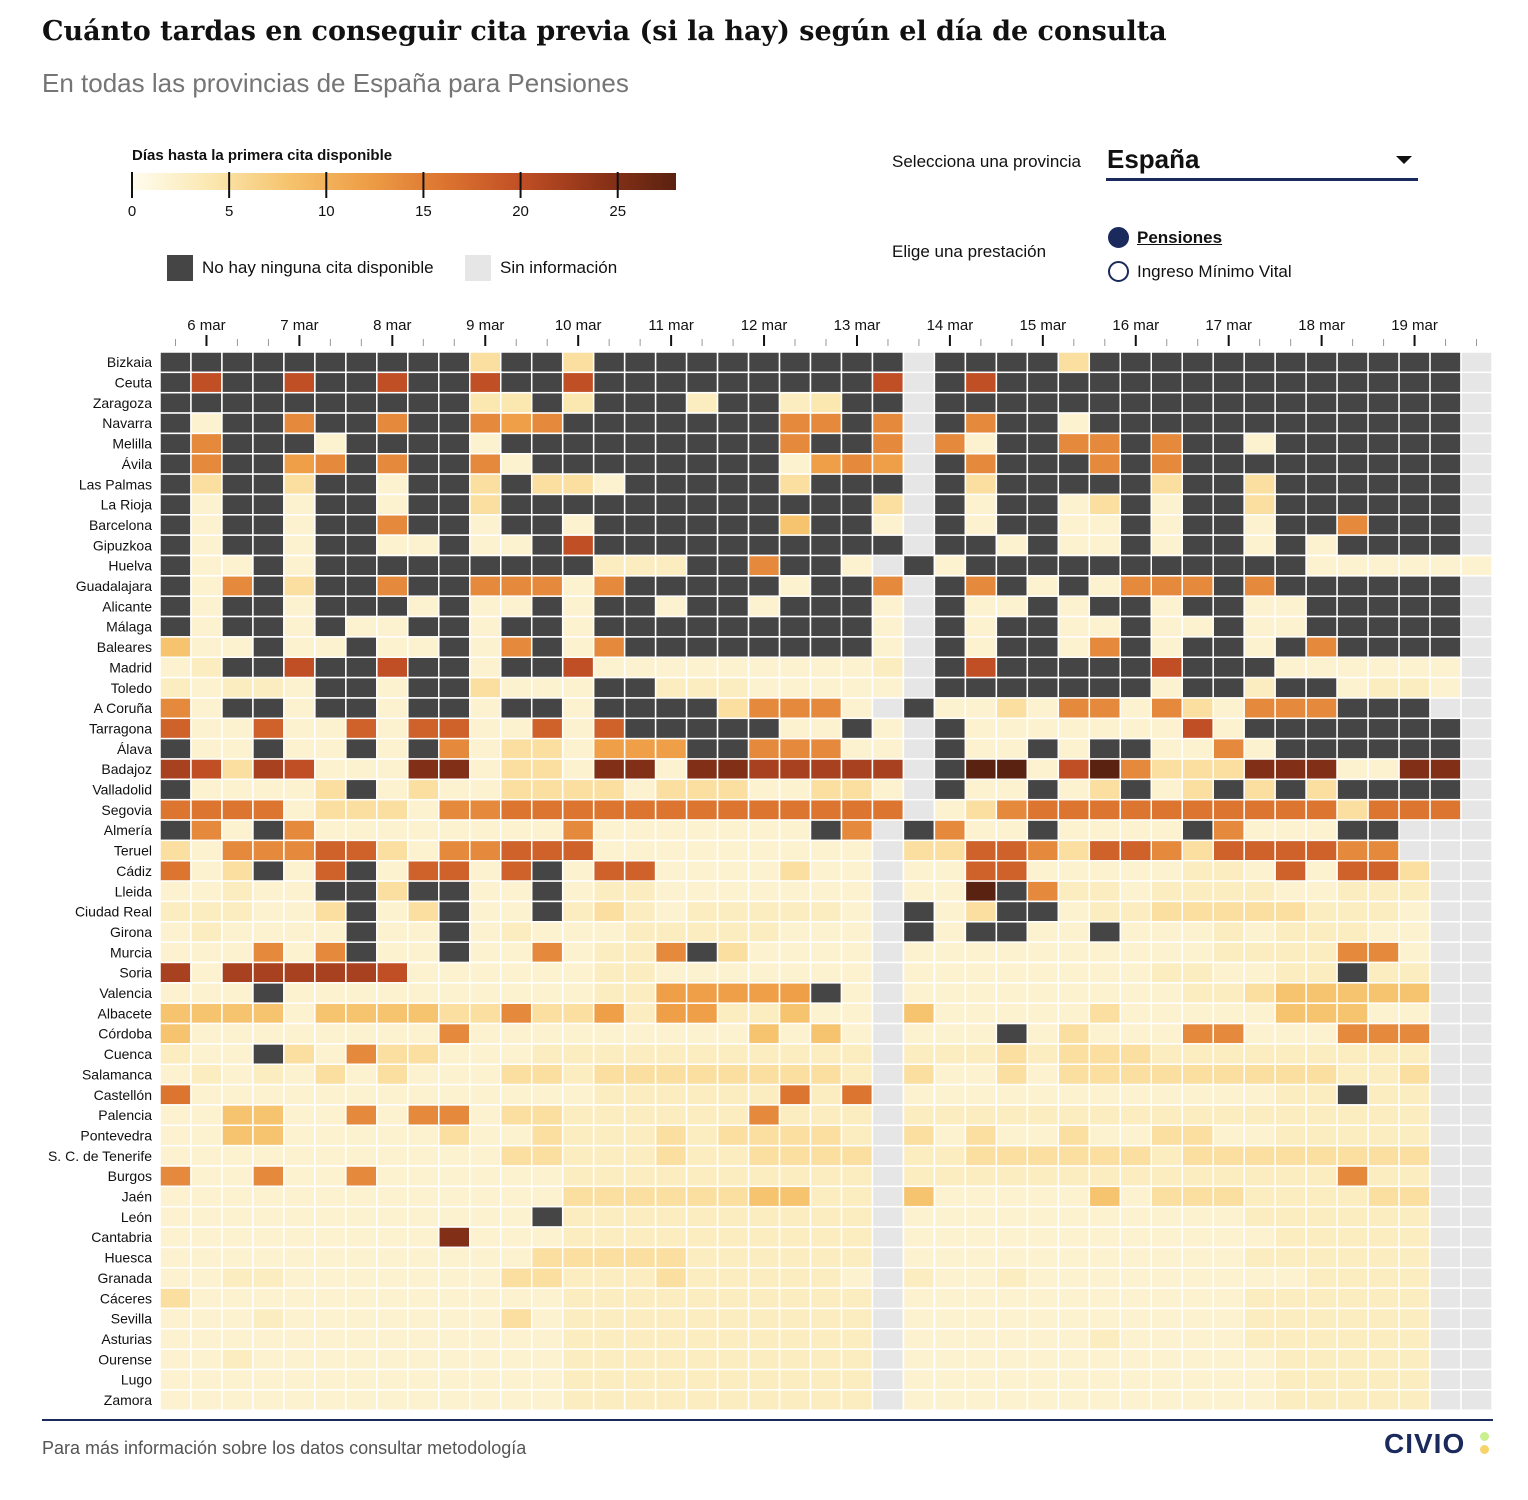  I want to click on radio-imv-label: Ingreso Mínimo Vital, so click(1214, 271).